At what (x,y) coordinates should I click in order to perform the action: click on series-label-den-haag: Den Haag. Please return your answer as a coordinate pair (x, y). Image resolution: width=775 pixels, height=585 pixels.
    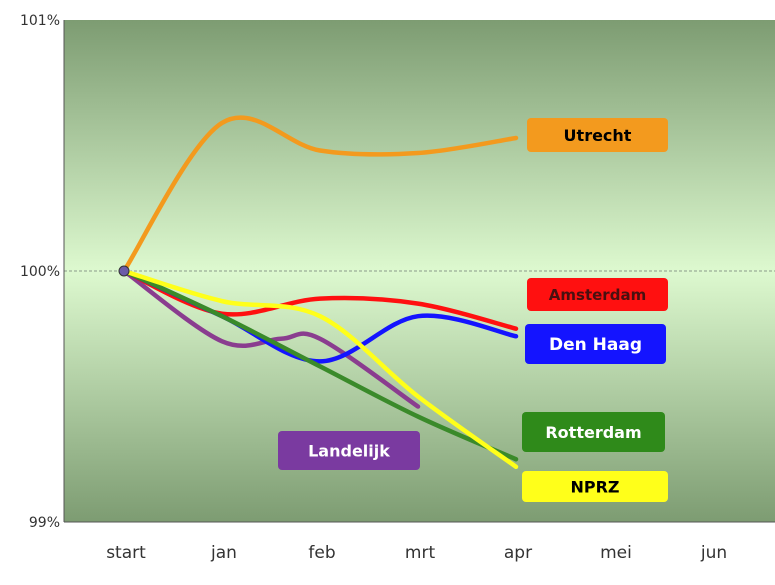
    Looking at the image, I should click on (595, 344).